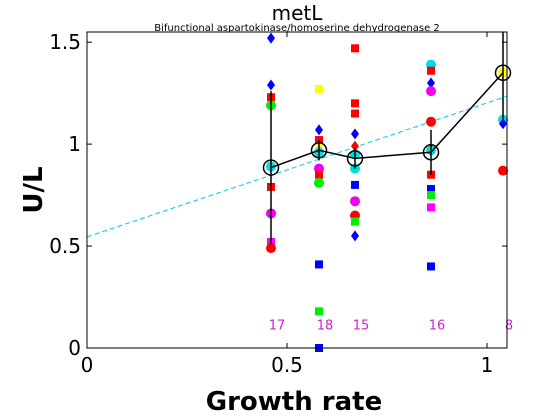 The image size is (560, 420). I want to click on x-tick-label-1: 0.5, so click(287, 365).